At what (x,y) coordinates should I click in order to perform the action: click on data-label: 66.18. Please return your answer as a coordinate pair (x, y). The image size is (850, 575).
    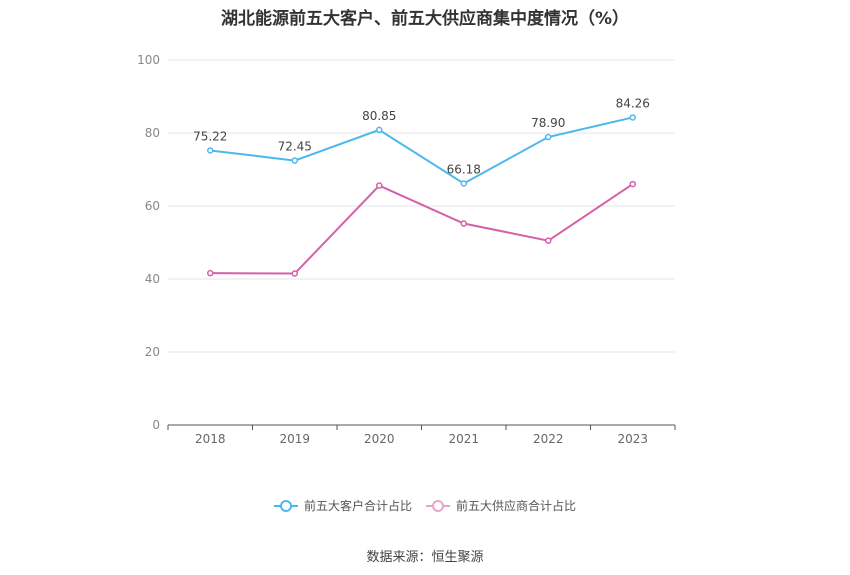
    Looking at the image, I should click on (464, 169).